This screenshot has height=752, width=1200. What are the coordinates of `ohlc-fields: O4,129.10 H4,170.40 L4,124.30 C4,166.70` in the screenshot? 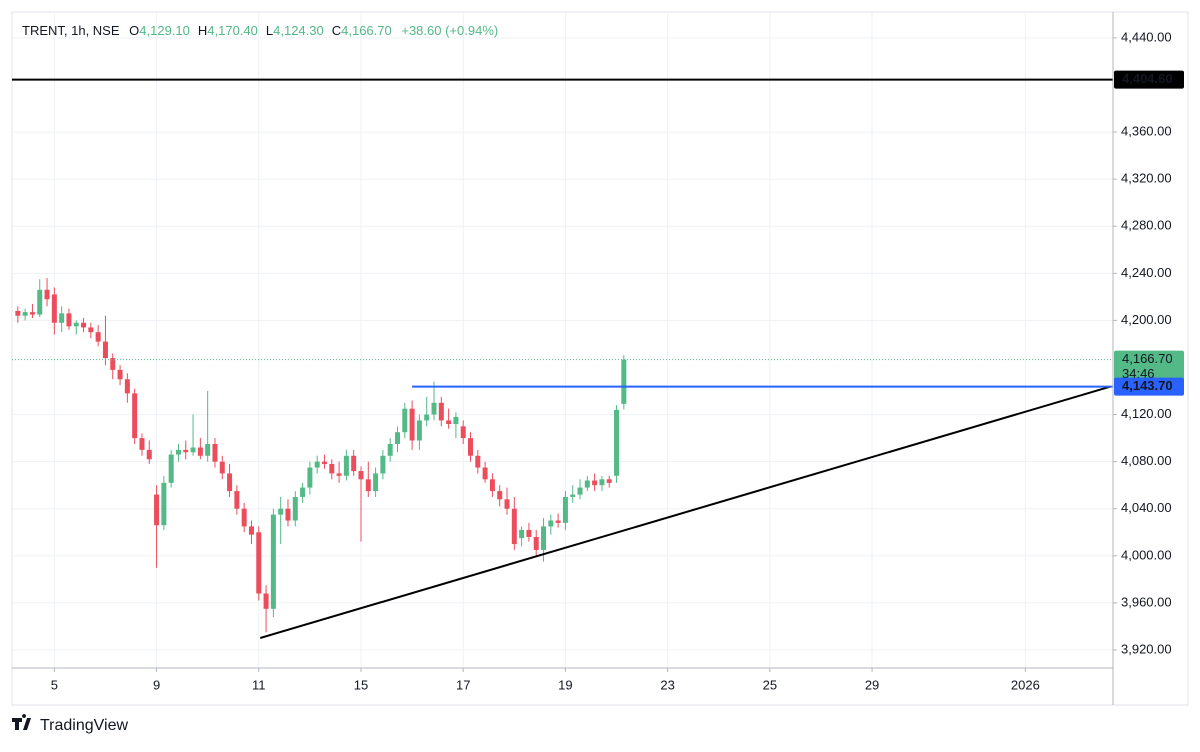 It's located at (260, 30).